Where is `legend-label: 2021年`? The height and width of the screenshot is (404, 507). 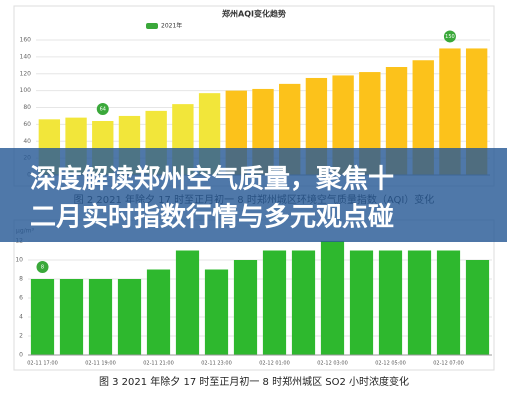 legend-label: 2021年 is located at coordinates (171, 26).